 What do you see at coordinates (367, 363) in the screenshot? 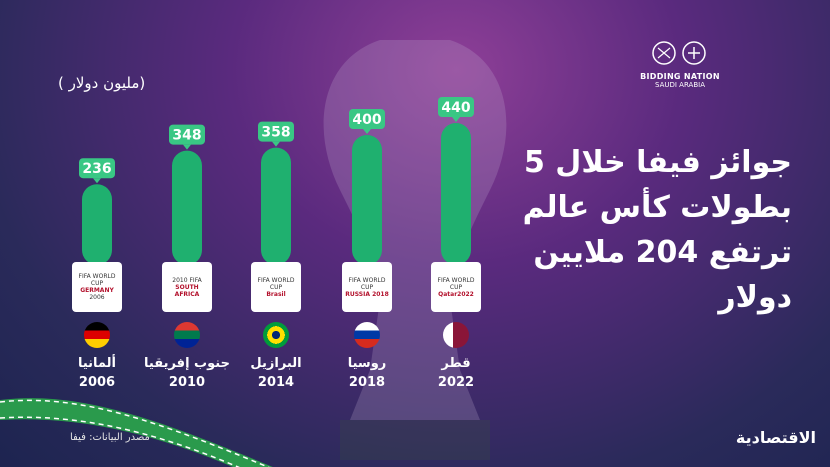
I see `country-label-2018: روسيا` at bounding box center [367, 363].